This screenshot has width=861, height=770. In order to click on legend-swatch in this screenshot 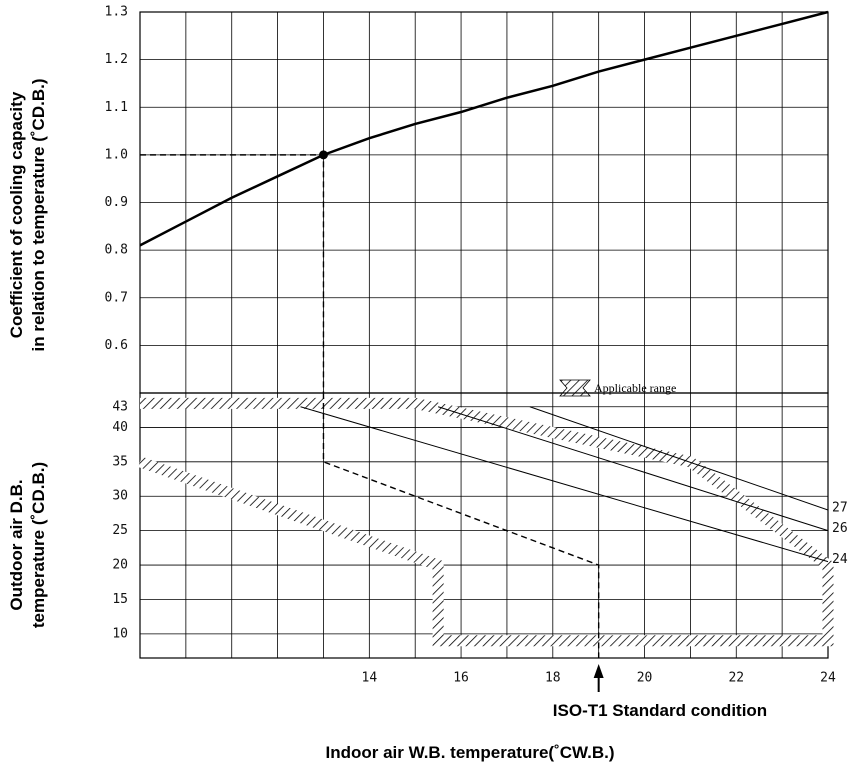, I will do `click(575, 388)`.